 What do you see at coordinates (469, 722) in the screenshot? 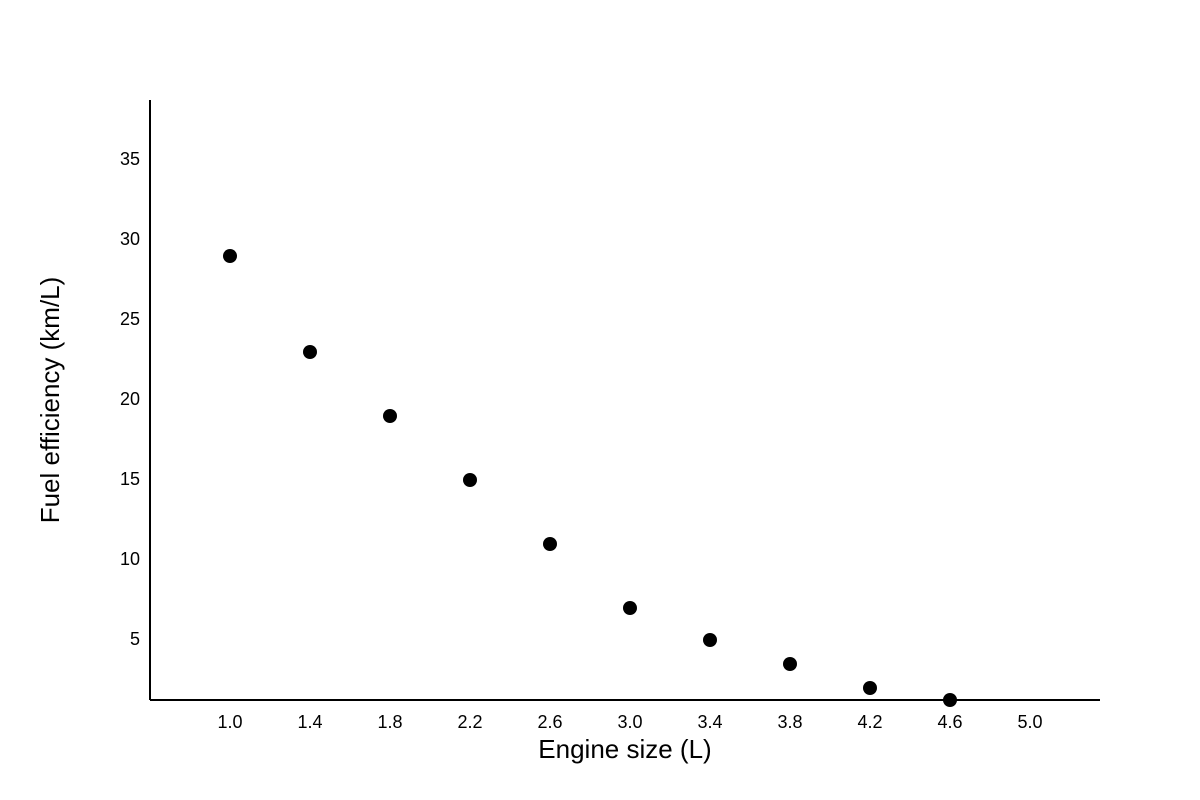
I see `x-tick-label: 2.2` at bounding box center [469, 722].